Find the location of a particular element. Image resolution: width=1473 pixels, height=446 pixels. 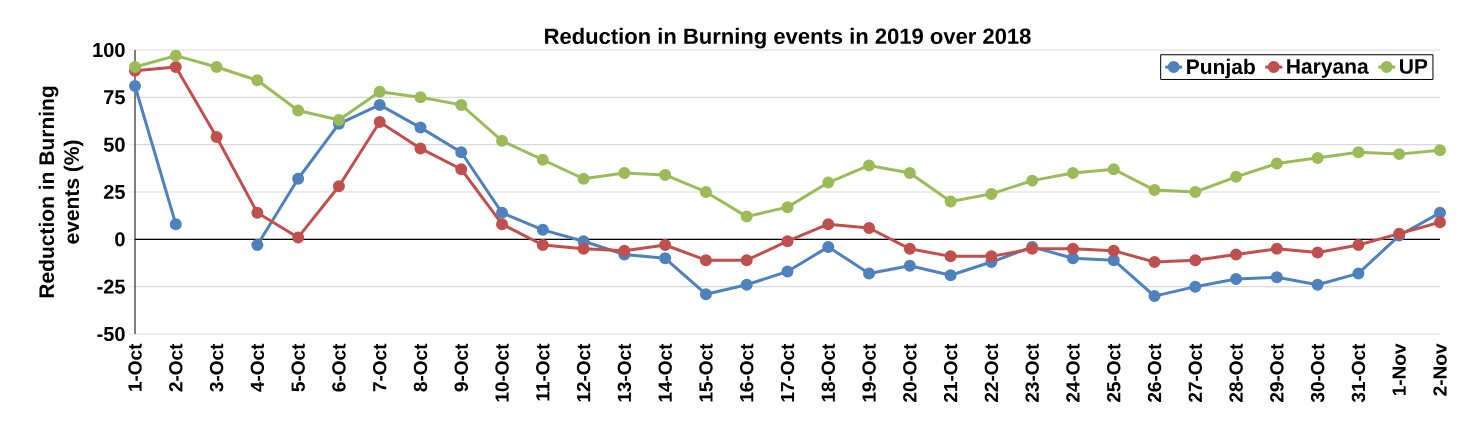

y-tick-label: -25 is located at coordinates (111, 286).